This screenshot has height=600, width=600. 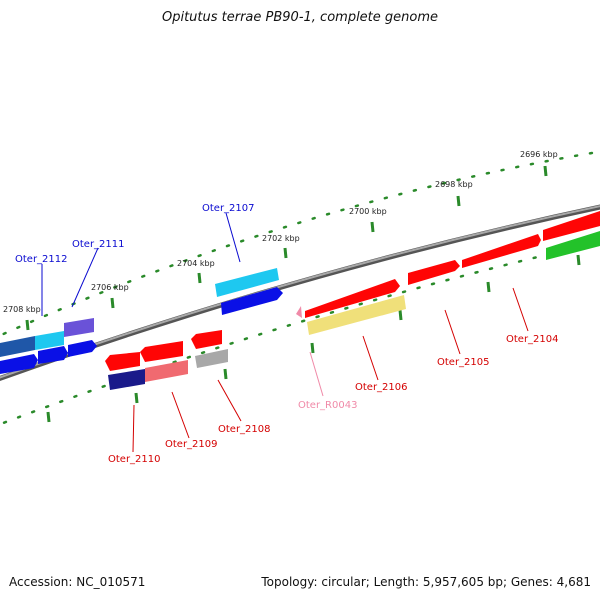 What do you see at coordinates (247, 282) in the screenshot?
I see `gene-oter-2107-arrow` at bounding box center [247, 282].